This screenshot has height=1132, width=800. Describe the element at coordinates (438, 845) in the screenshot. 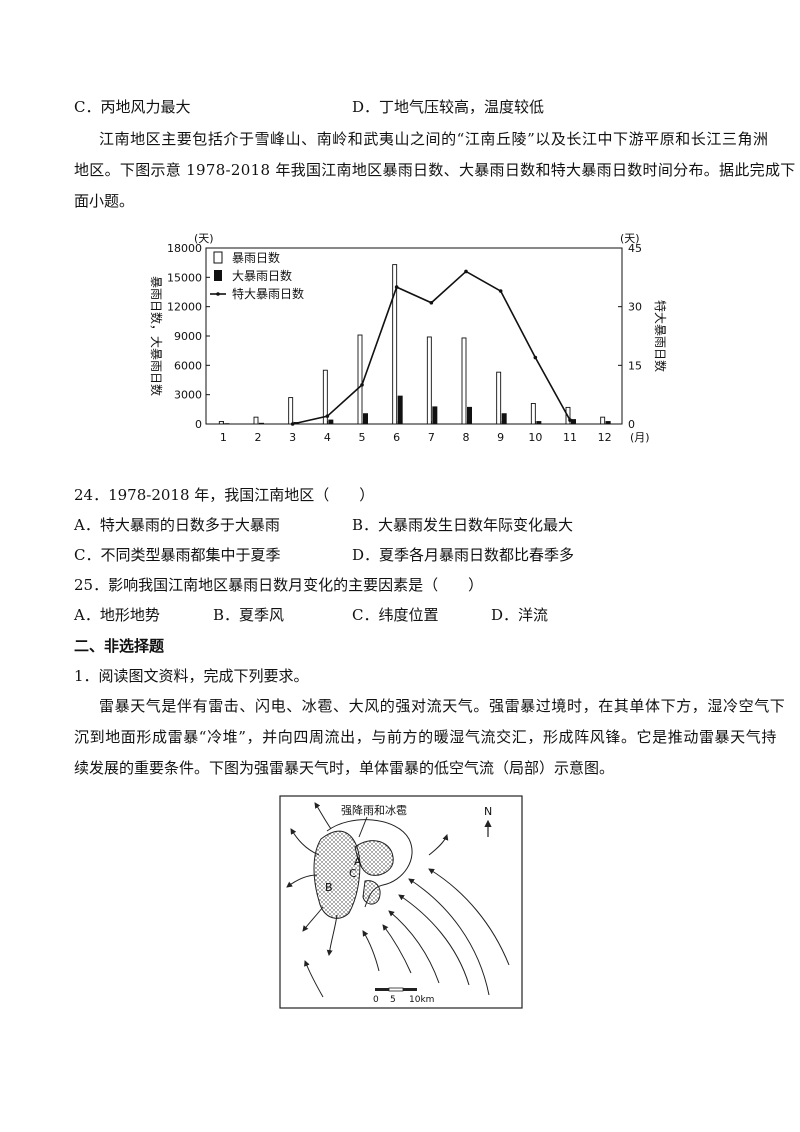

I see `outflow-arrow-ne` at that location.